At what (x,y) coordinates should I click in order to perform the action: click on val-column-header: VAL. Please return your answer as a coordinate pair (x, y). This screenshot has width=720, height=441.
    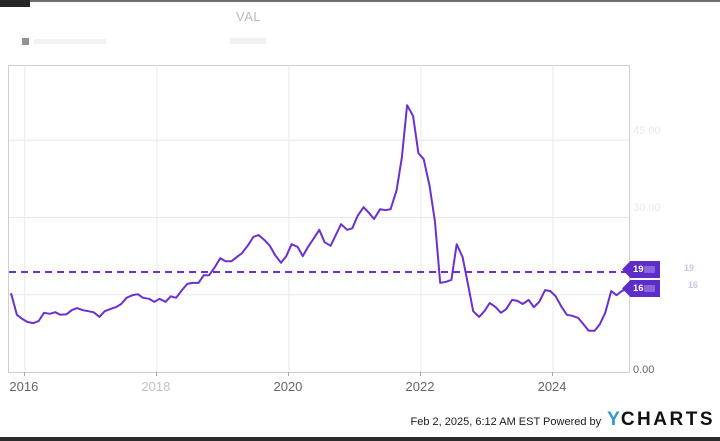
    Looking at the image, I should click on (249, 16).